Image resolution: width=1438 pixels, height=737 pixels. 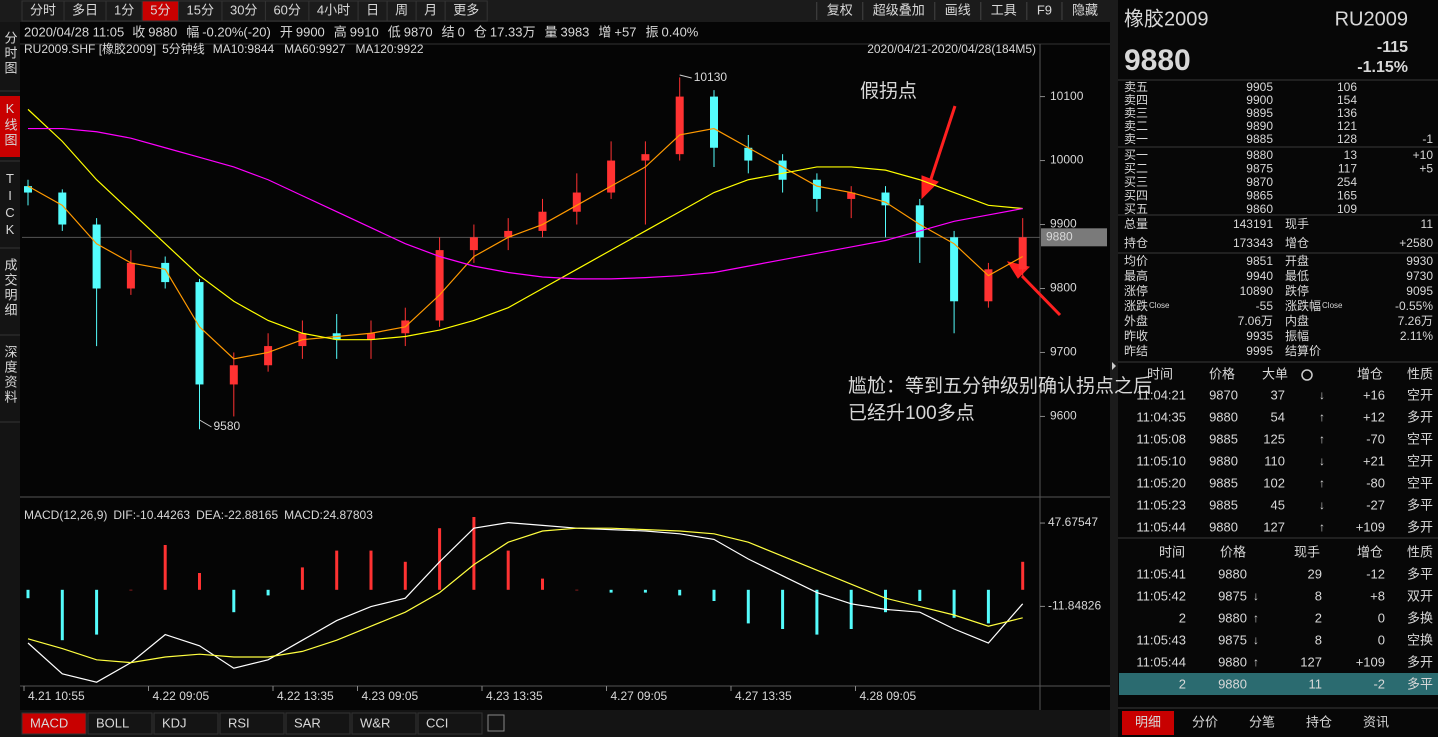 What do you see at coordinates (244, 49) in the screenshot?
I see `legend-entry: MA10:9844` at bounding box center [244, 49].